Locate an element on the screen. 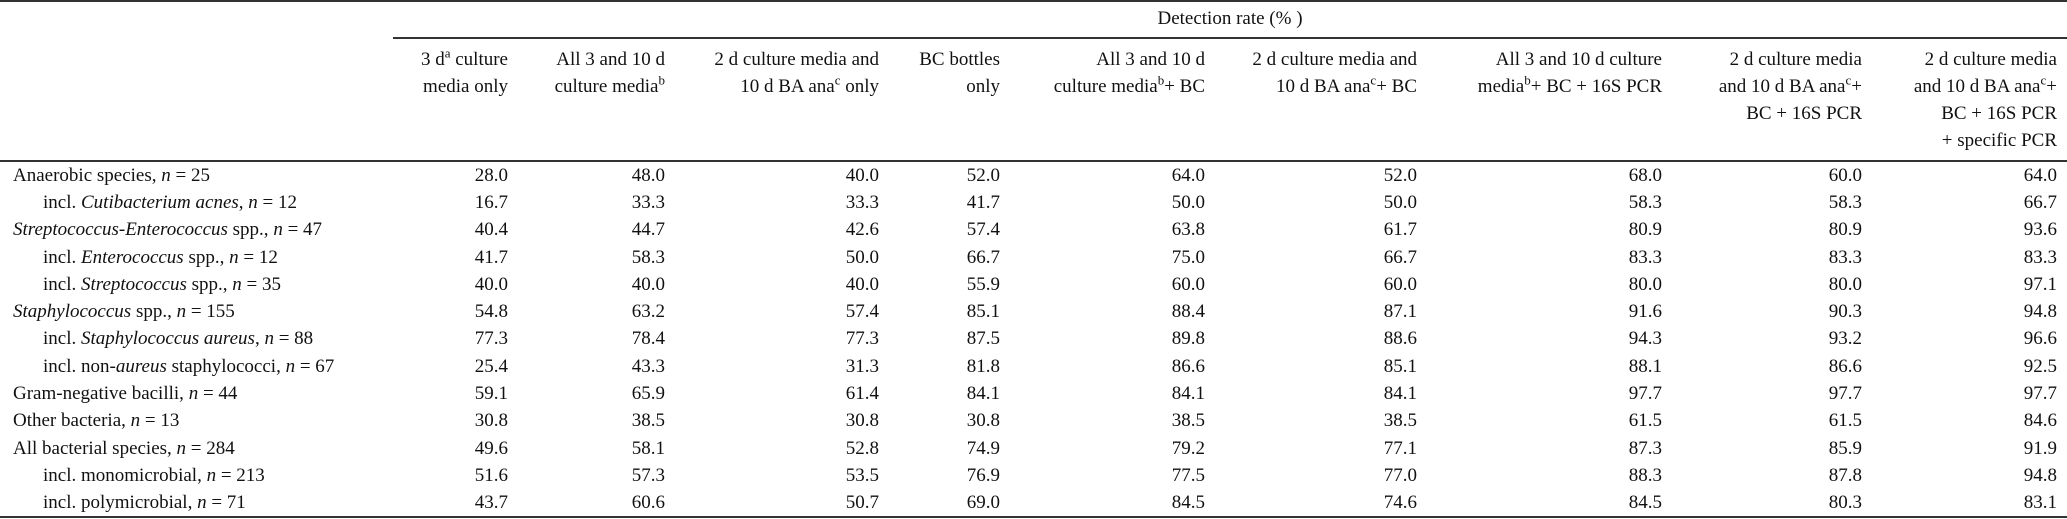 The image size is (2067, 519). value-cell: 74.6 is located at coordinates (1400, 503).